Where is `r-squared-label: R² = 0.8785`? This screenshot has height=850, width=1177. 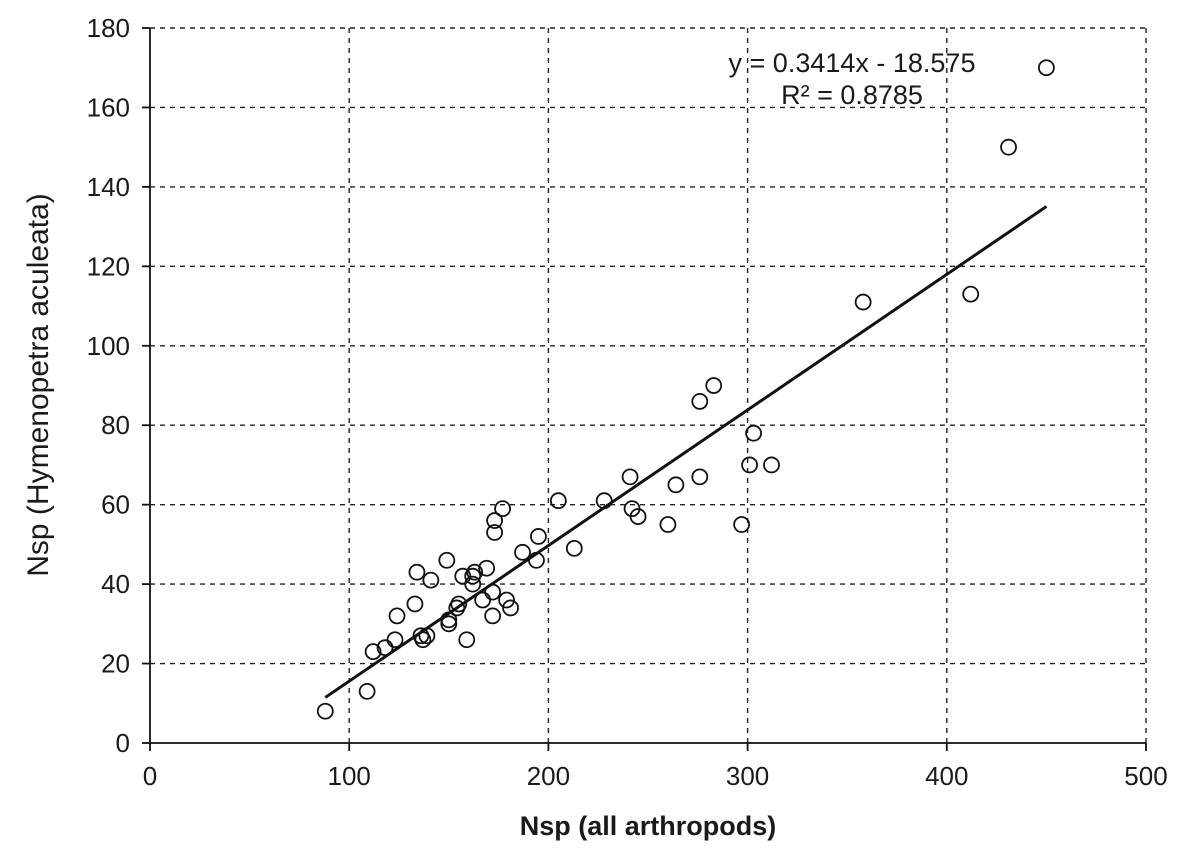
r-squared-label: R² = 0.8785 is located at coordinates (852, 95).